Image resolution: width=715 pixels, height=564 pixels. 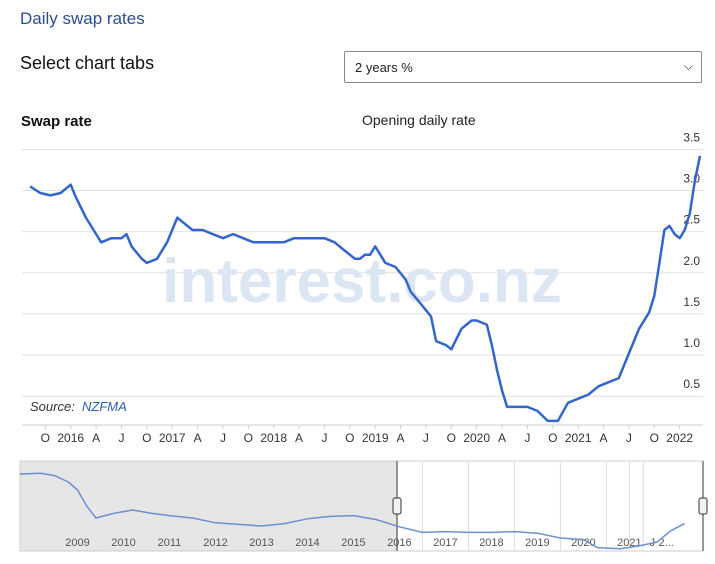 What do you see at coordinates (123, 543) in the screenshot?
I see `x-tick-label: 2010` at bounding box center [123, 543].